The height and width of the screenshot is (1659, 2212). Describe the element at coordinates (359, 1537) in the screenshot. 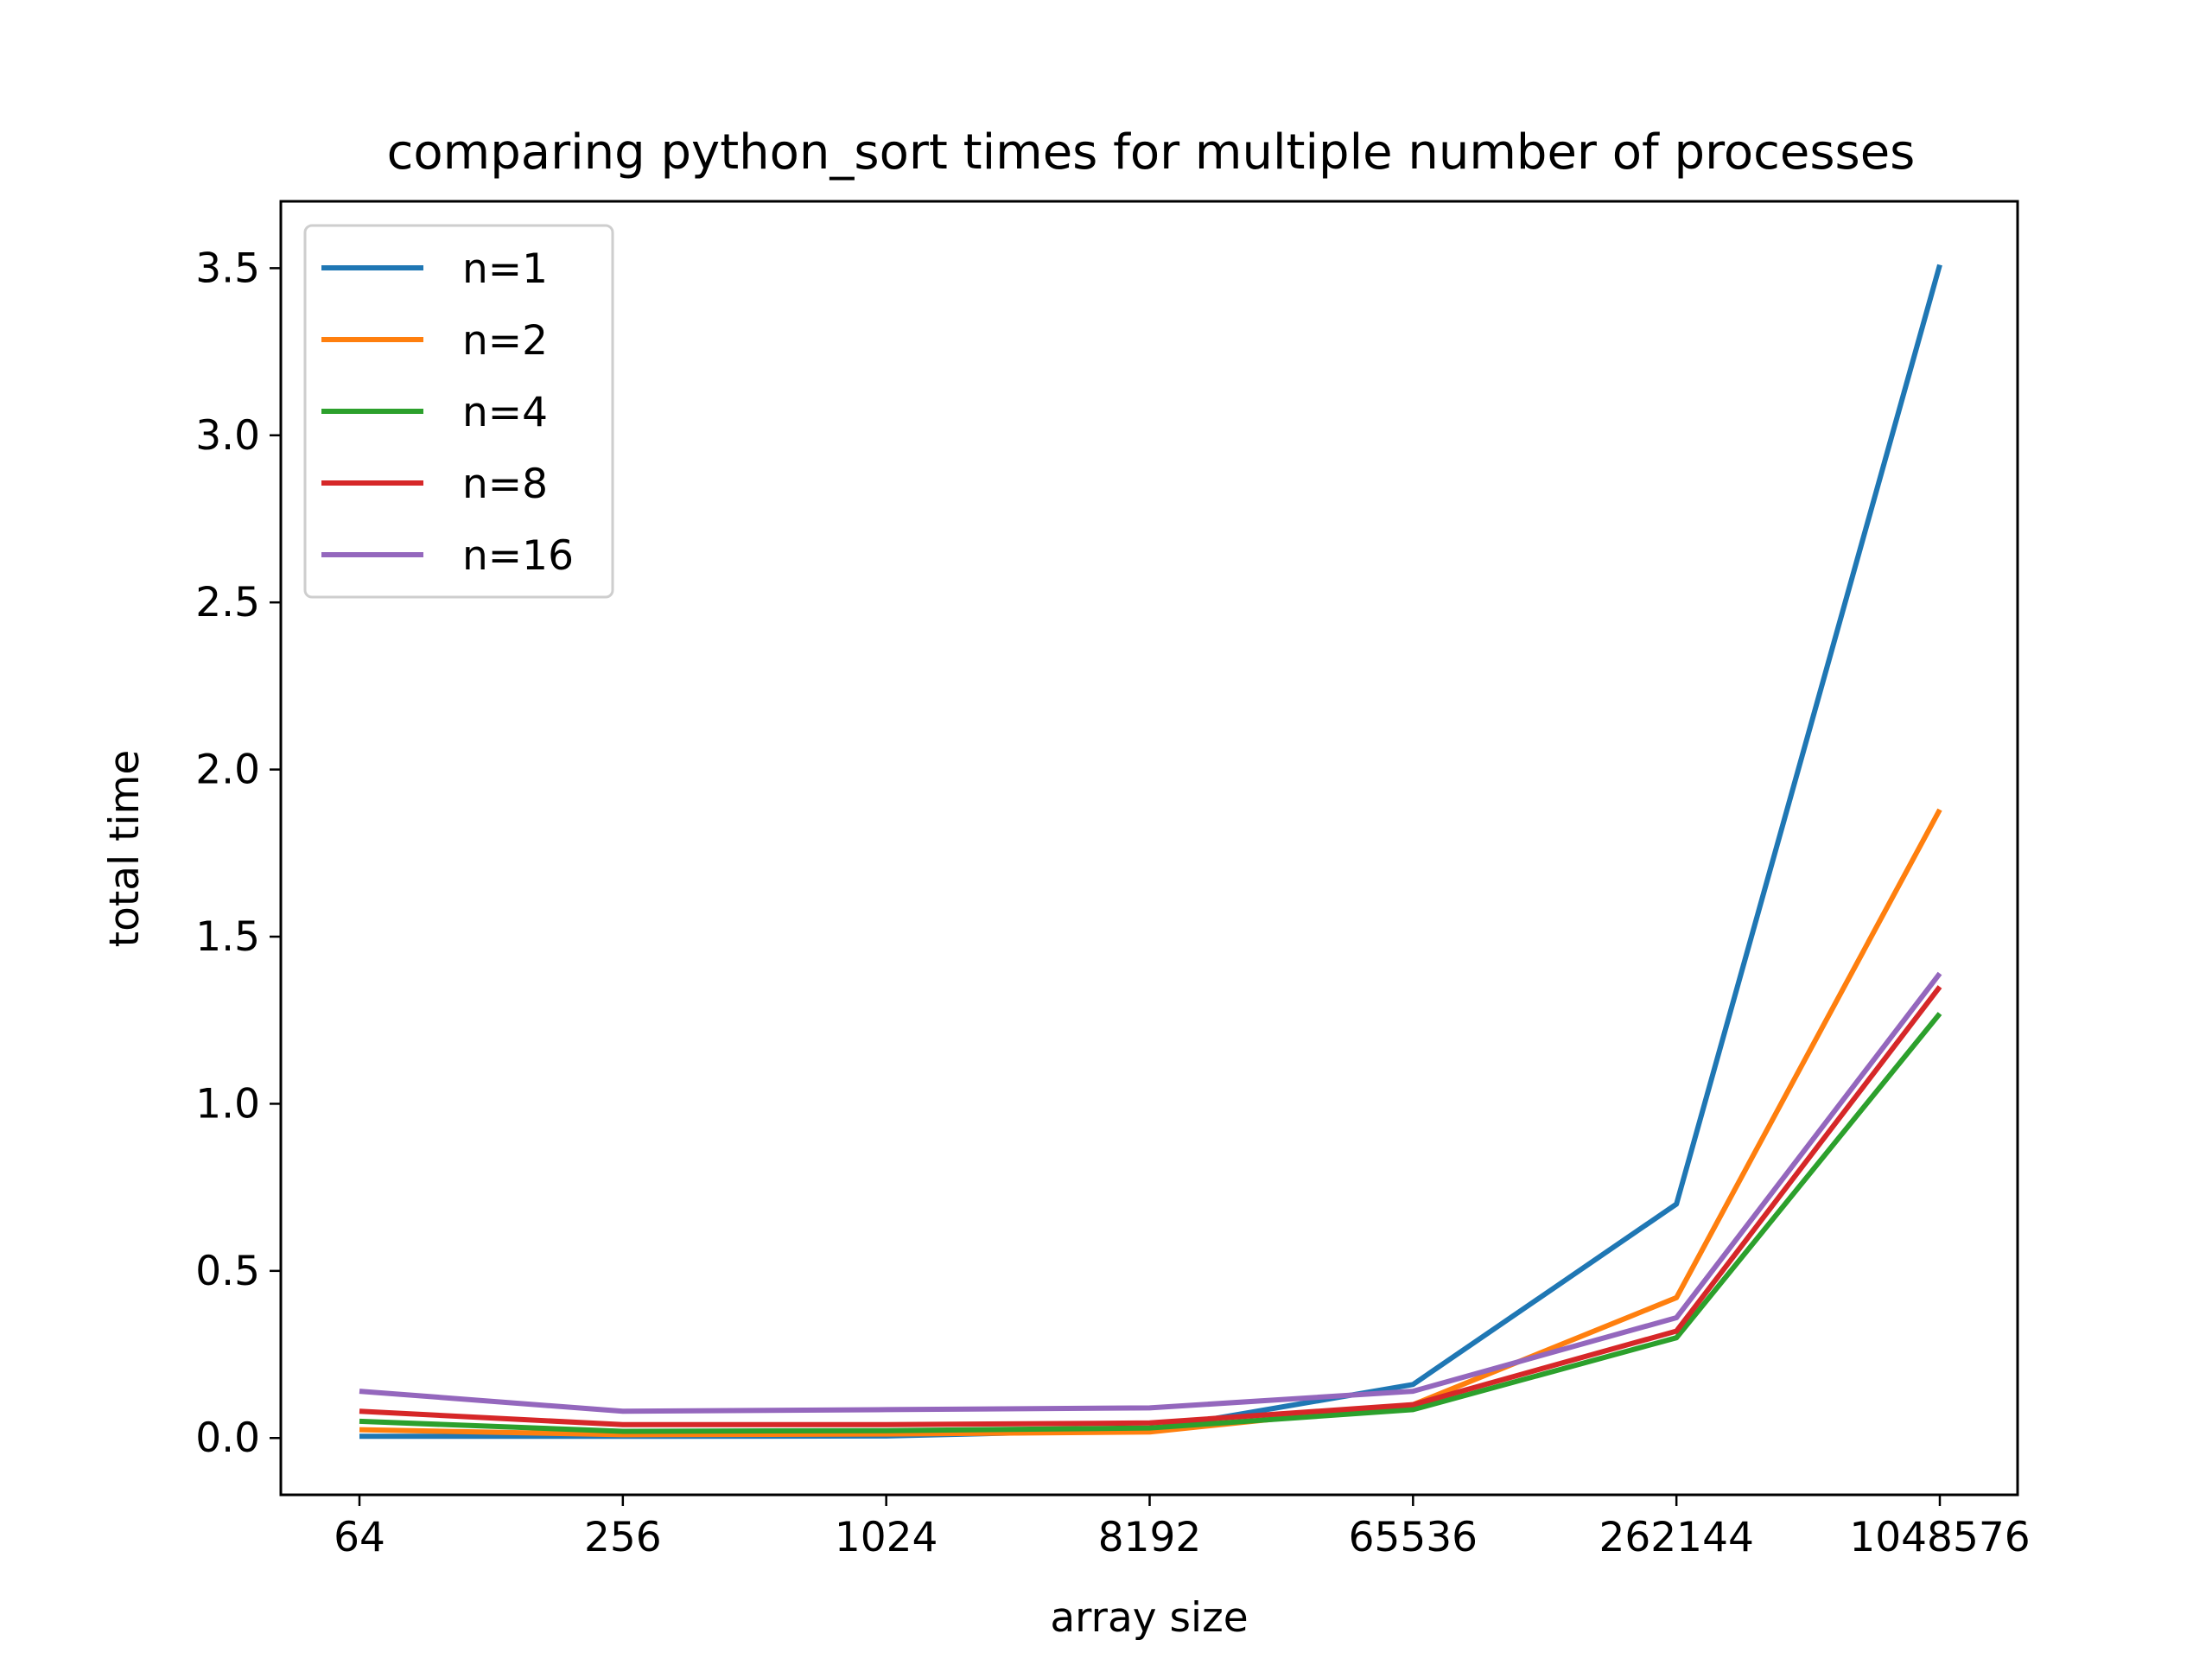

I see `x-tick-label: 64` at that location.